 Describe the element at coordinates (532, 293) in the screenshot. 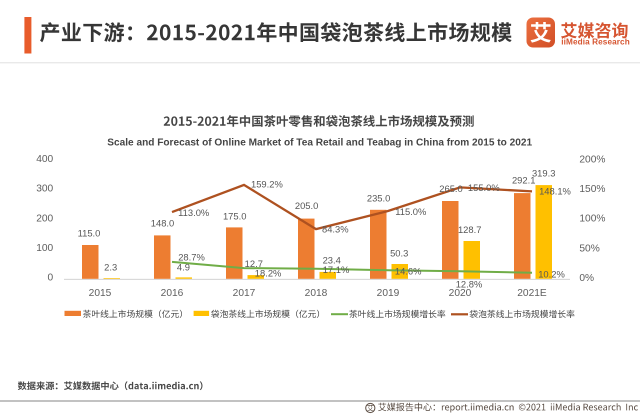

I see `svg-text: 2021E` at that location.